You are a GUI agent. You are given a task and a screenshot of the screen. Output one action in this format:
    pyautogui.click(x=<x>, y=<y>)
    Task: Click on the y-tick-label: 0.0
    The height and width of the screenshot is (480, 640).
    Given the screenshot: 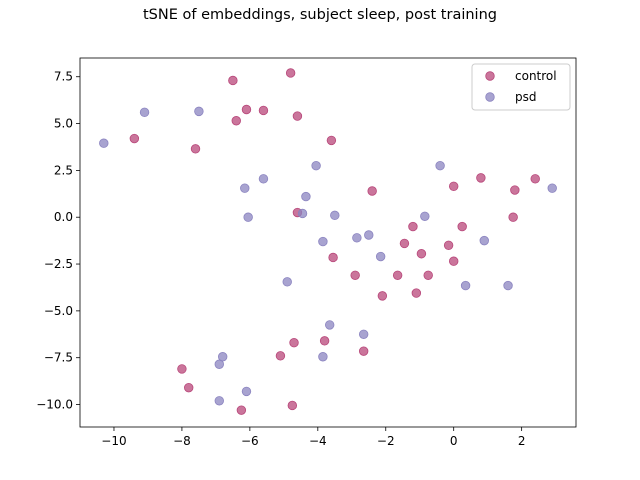 What is the action you would take?
    pyautogui.click(x=63, y=217)
    